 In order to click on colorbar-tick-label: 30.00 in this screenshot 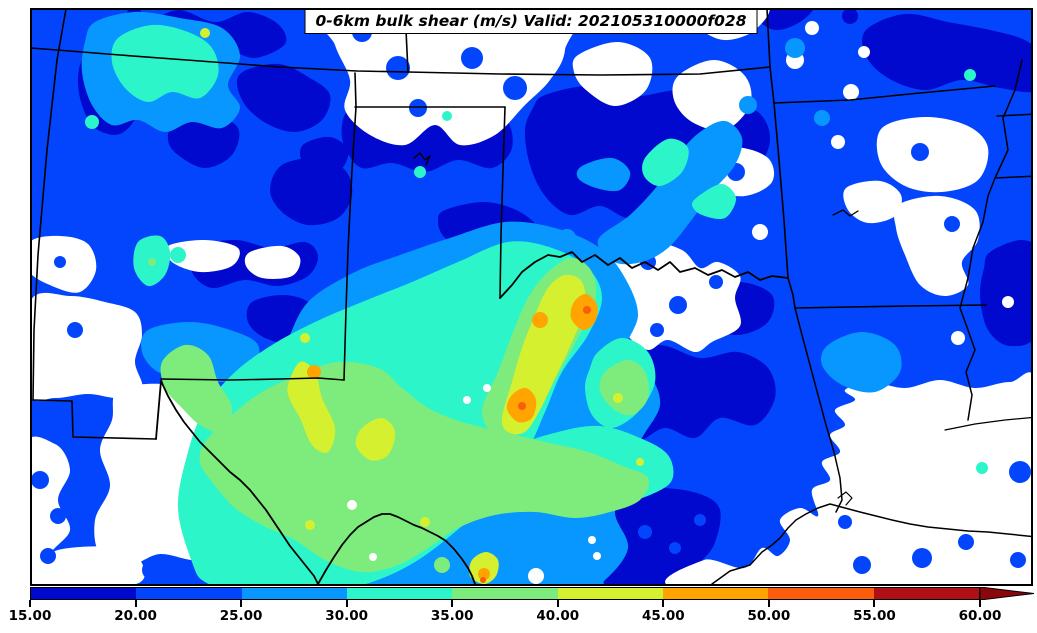, I will do `click(346, 616)`.